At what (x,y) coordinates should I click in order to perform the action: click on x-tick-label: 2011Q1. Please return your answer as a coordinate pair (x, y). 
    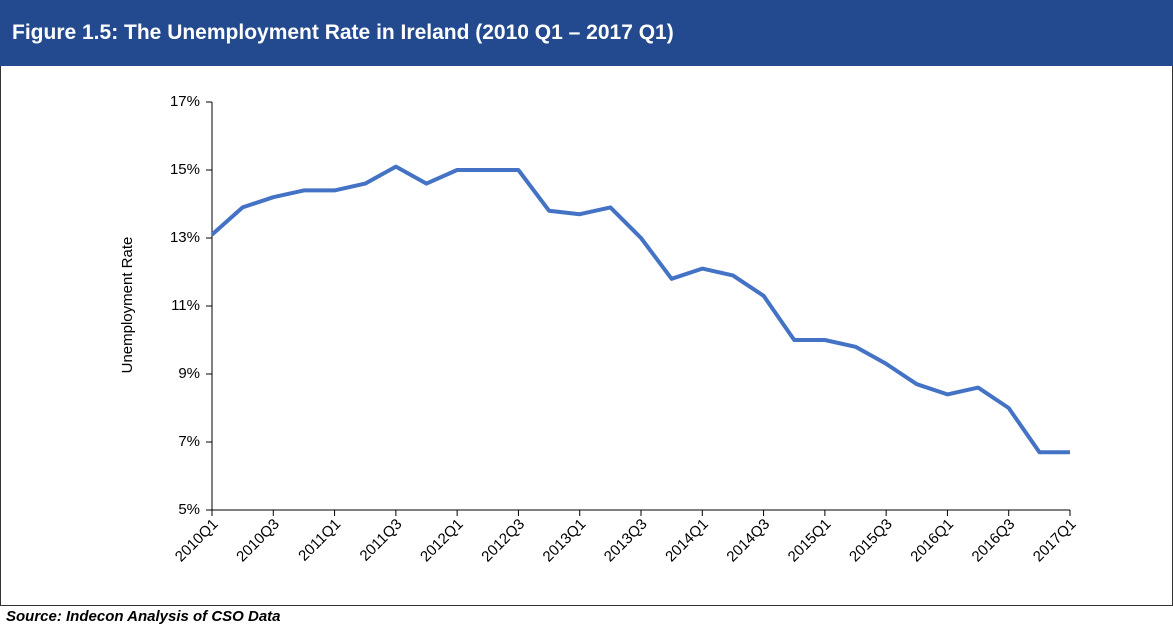
    Looking at the image, I should click on (319, 540).